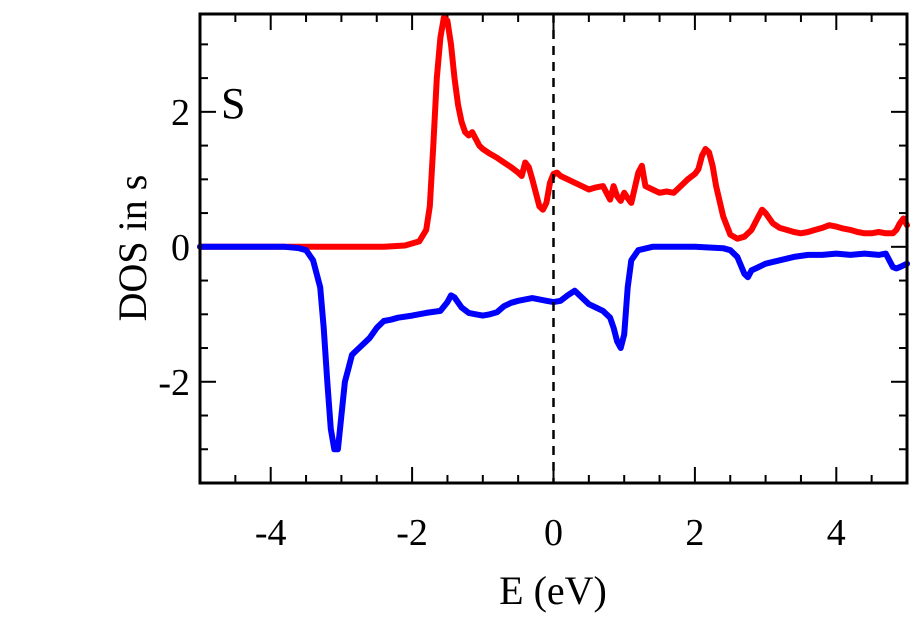 Image resolution: width=913 pixels, height=625 pixels. What do you see at coordinates (271, 533) in the screenshot?
I see `x-tick-label: -4` at bounding box center [271, 533].